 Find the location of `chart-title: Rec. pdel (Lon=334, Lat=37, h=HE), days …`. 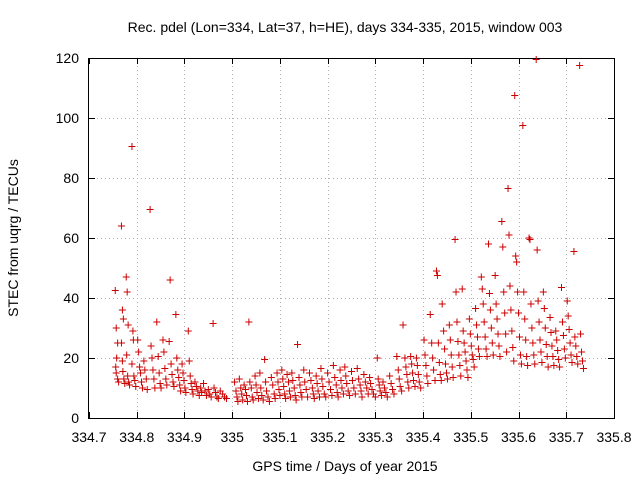

chart-title: Rec. pdel (Lon=334, Lat=37, h=HE), days … is located at coordinates (345, 27).